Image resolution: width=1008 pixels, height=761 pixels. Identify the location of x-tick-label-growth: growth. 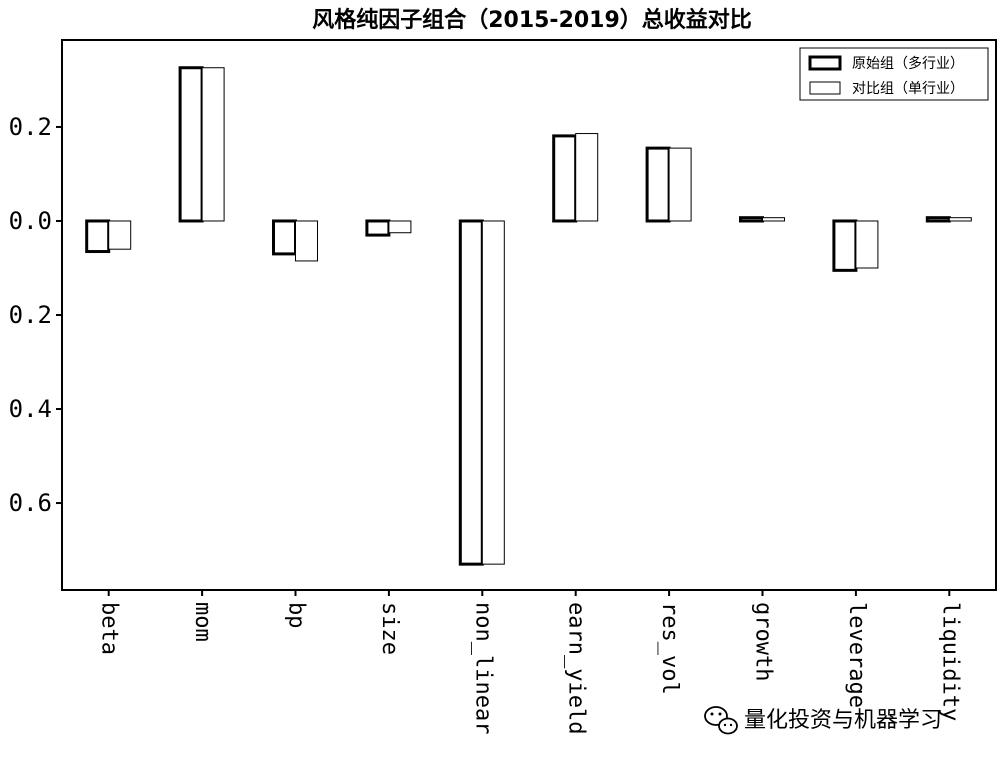
(763, 641).